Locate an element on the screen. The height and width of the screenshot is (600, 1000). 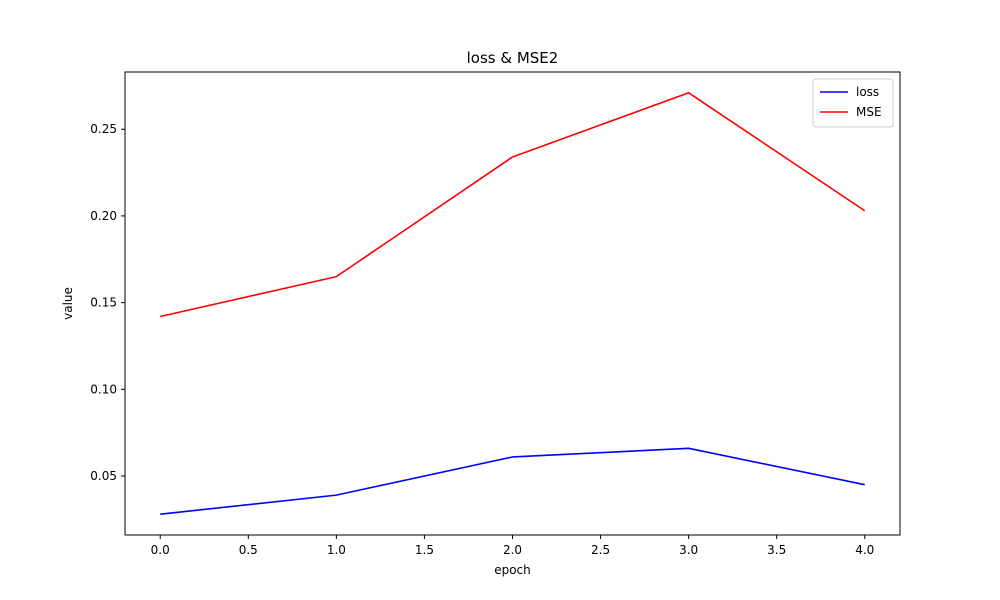
x-axis-ticks: 0.0 0.5 1.0 1.5 2.0 2.5 3.0 3.5 4.0 is located at coordinates (512, 546).